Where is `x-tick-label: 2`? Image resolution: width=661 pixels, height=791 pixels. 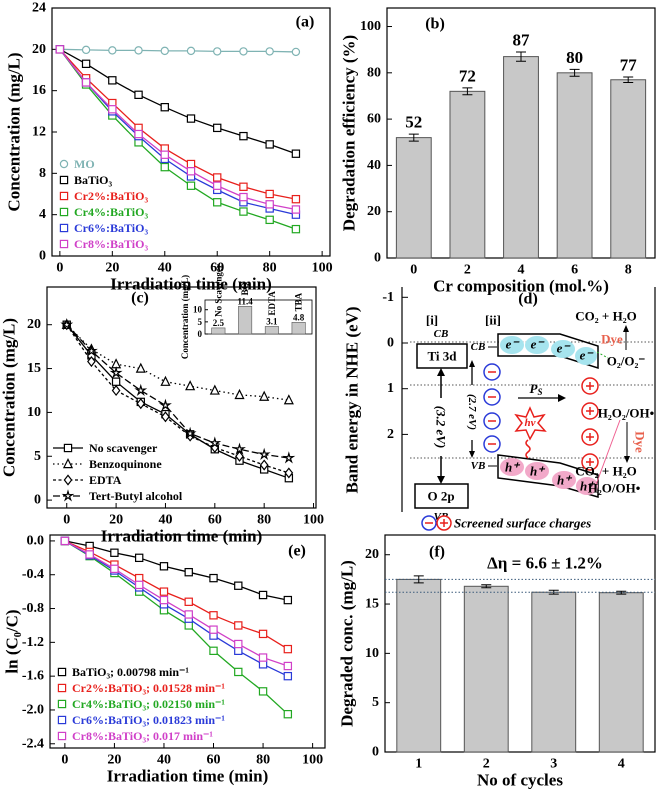
x-tick-label: 2 is located at coordinates (486, 764).